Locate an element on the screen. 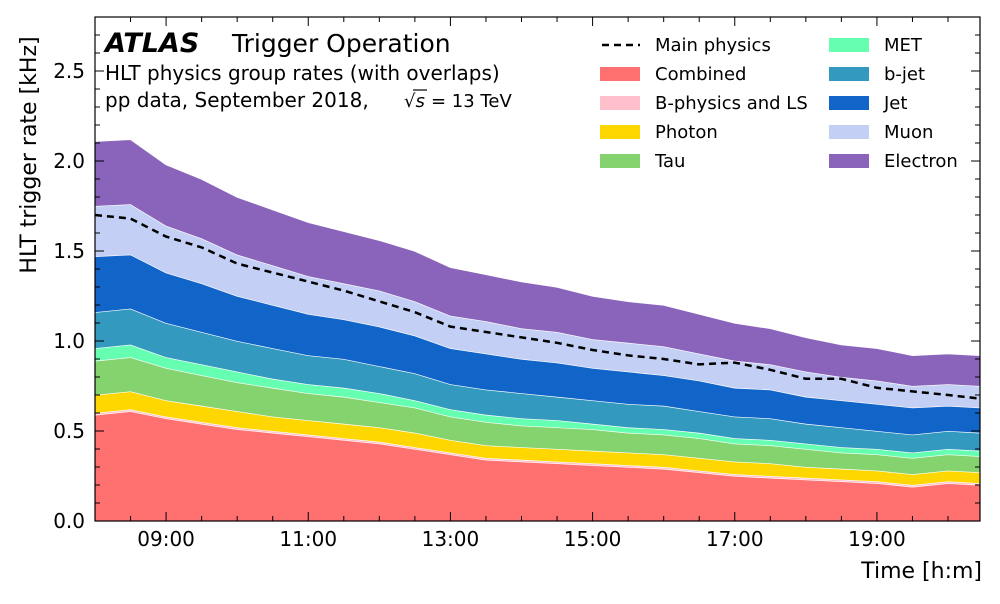  sqrt-s-symbol: √s is located at coordinates (414, 101).